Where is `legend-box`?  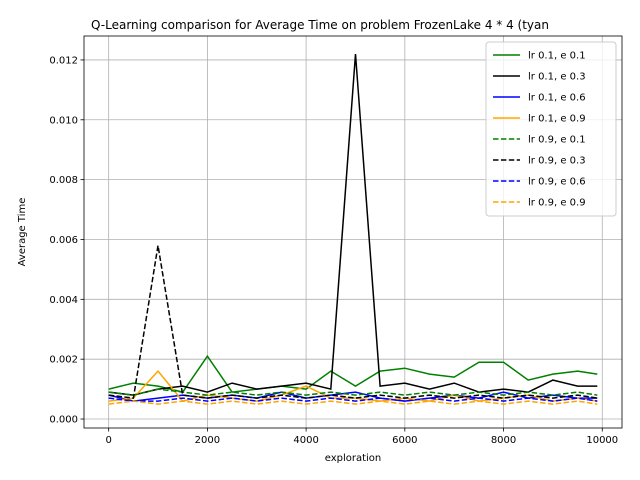
legend-box is located at coordinates (551, 129).